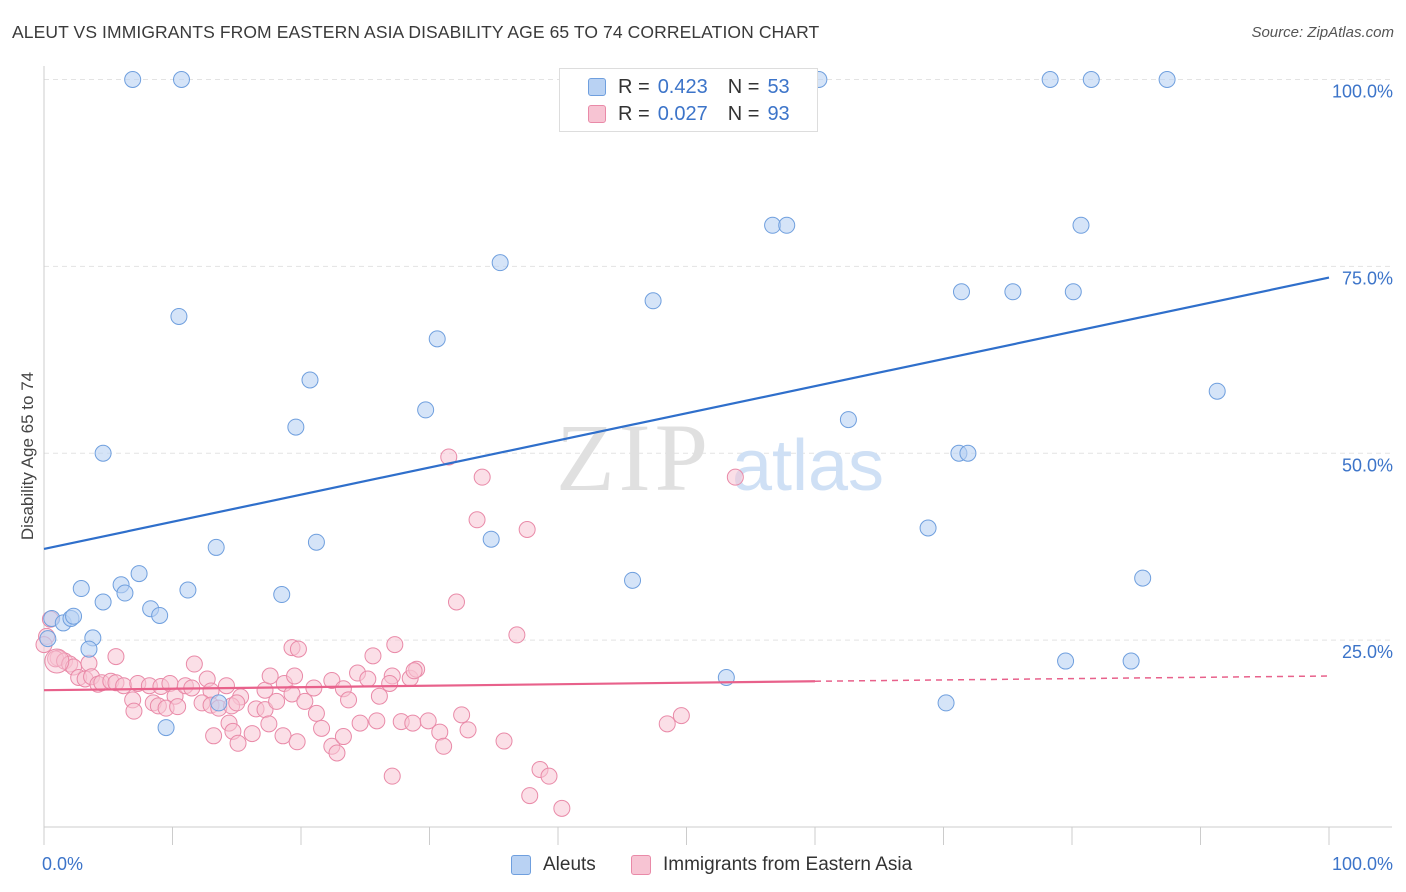  Describe the element at coordinates (597, 87) in the screenshot. I see `legend-swatch-aleuts` at that location.